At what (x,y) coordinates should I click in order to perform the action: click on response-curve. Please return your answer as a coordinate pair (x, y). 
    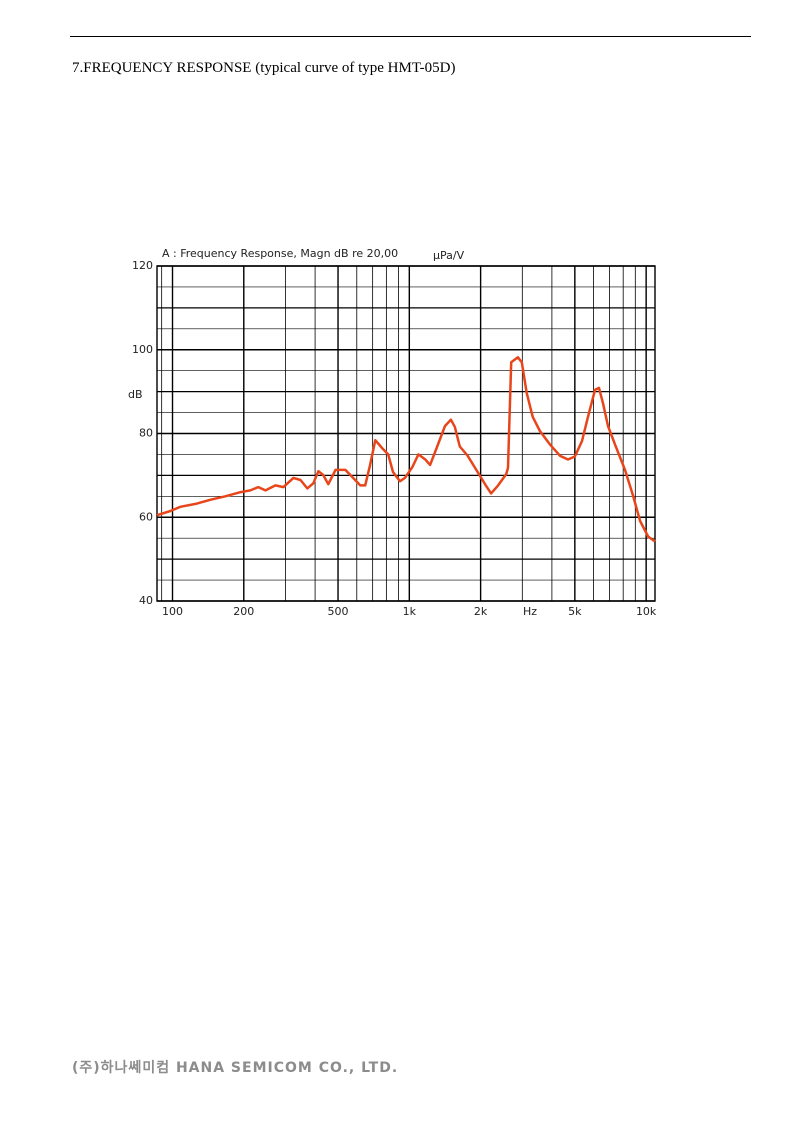
    Looking at the image, I should click on (406, 449).